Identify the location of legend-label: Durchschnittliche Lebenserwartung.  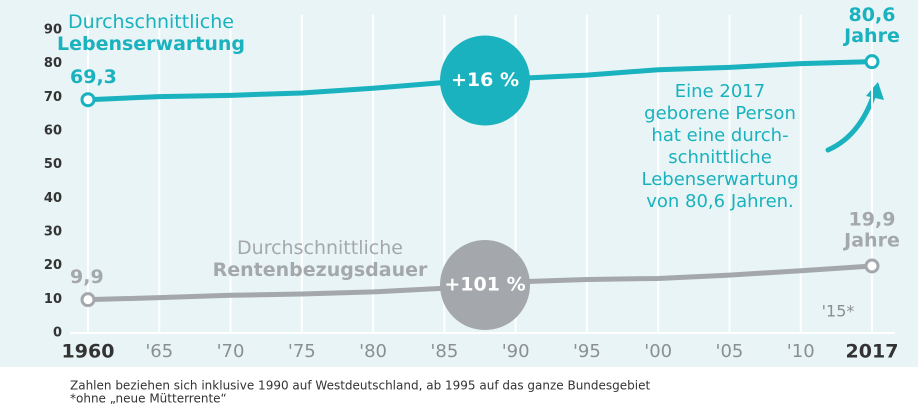
(151, 33).